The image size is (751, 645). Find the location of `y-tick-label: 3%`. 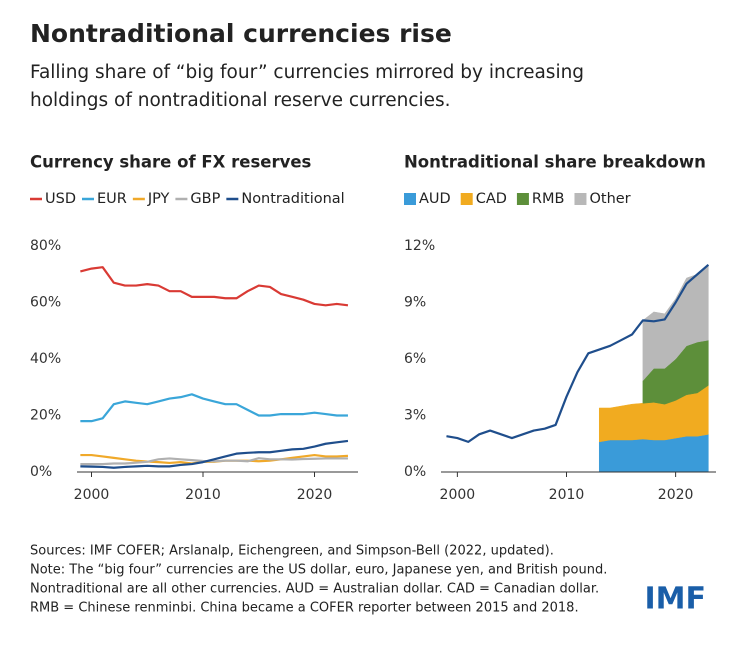

y-tick-label: 3% is located at coordinates (415, 416).